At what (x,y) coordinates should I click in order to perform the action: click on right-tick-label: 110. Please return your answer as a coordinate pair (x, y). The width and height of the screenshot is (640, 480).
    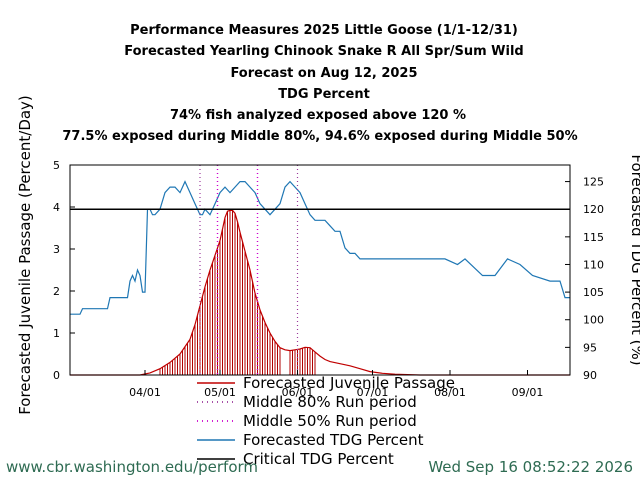
    Looking at the image, I should click on (593, 264).